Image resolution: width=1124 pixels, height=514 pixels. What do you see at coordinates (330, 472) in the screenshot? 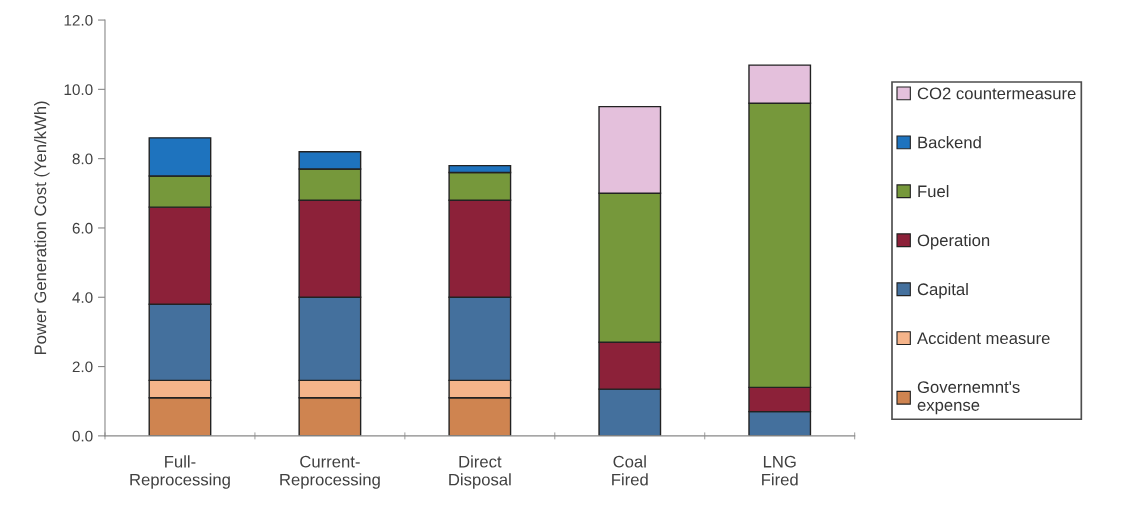
I see `x-tick-label: Current- Reprocessing` at bounding box center [330, 472].